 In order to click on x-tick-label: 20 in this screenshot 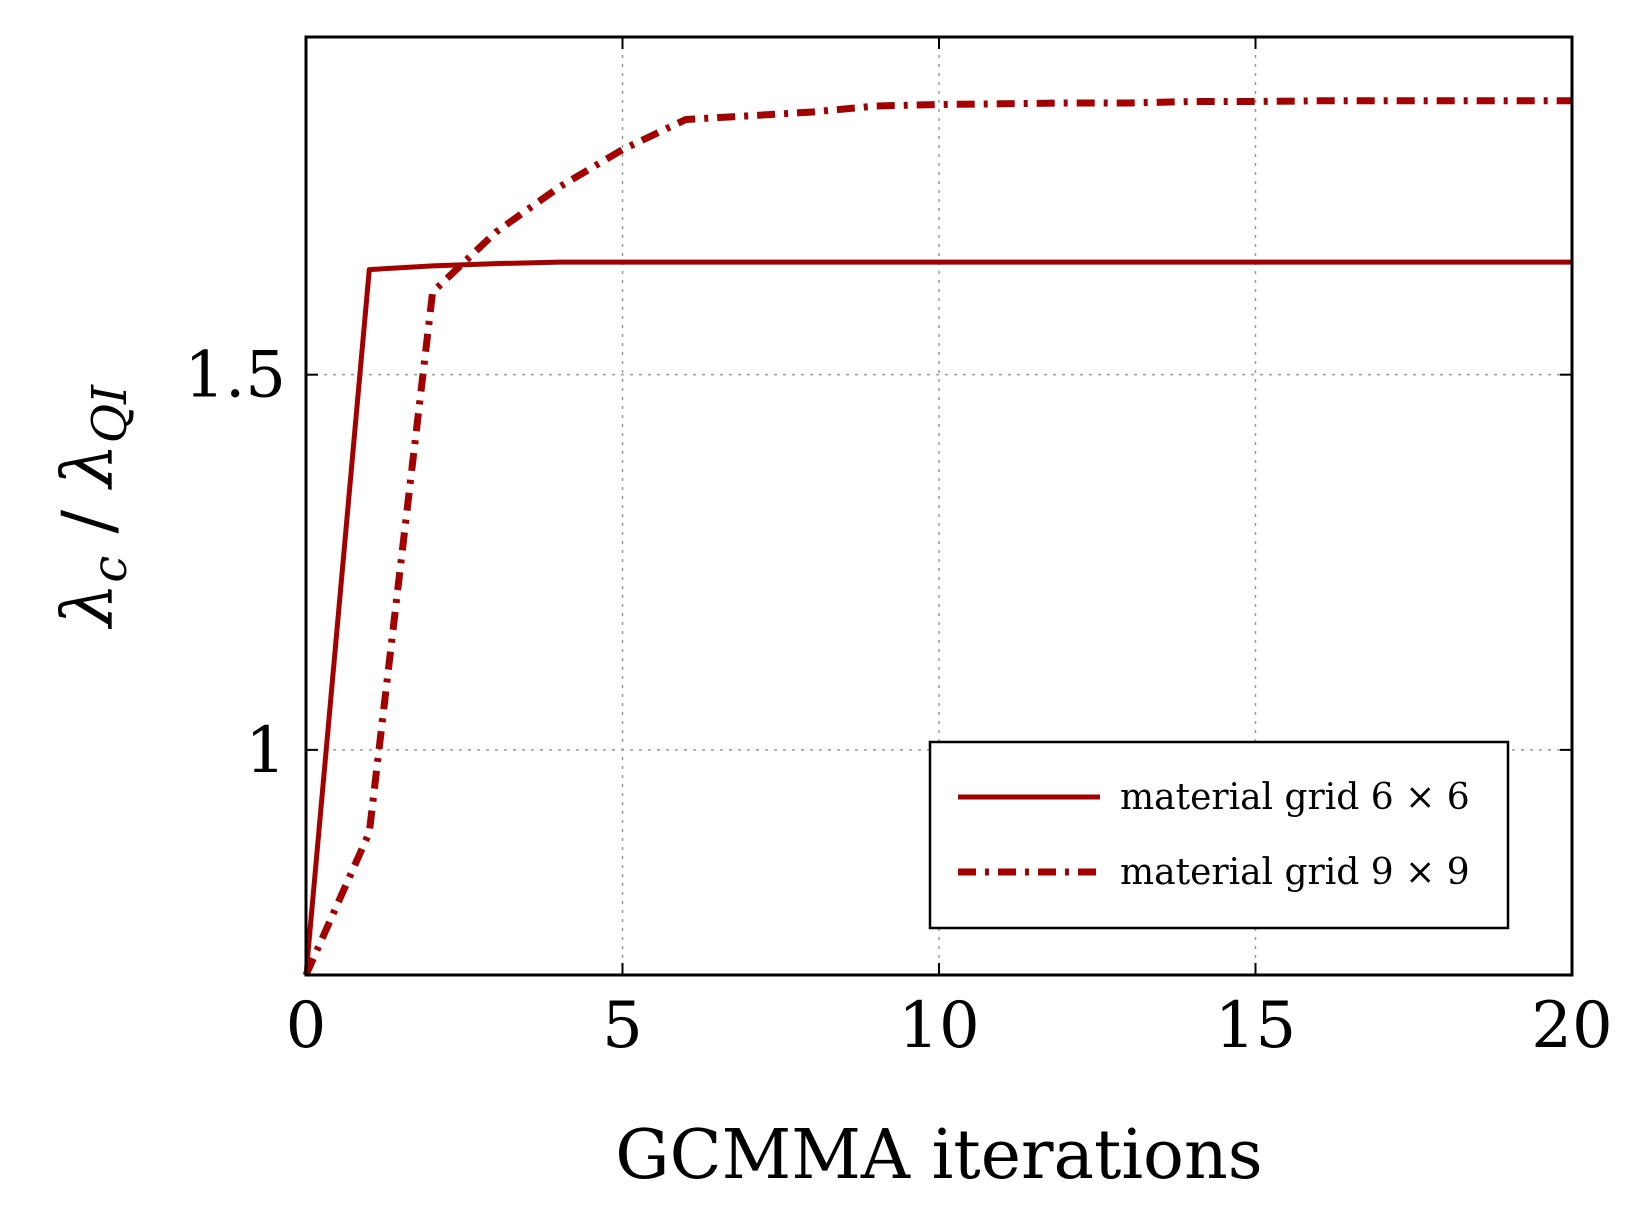, I will do `click(1571, 1026)`.